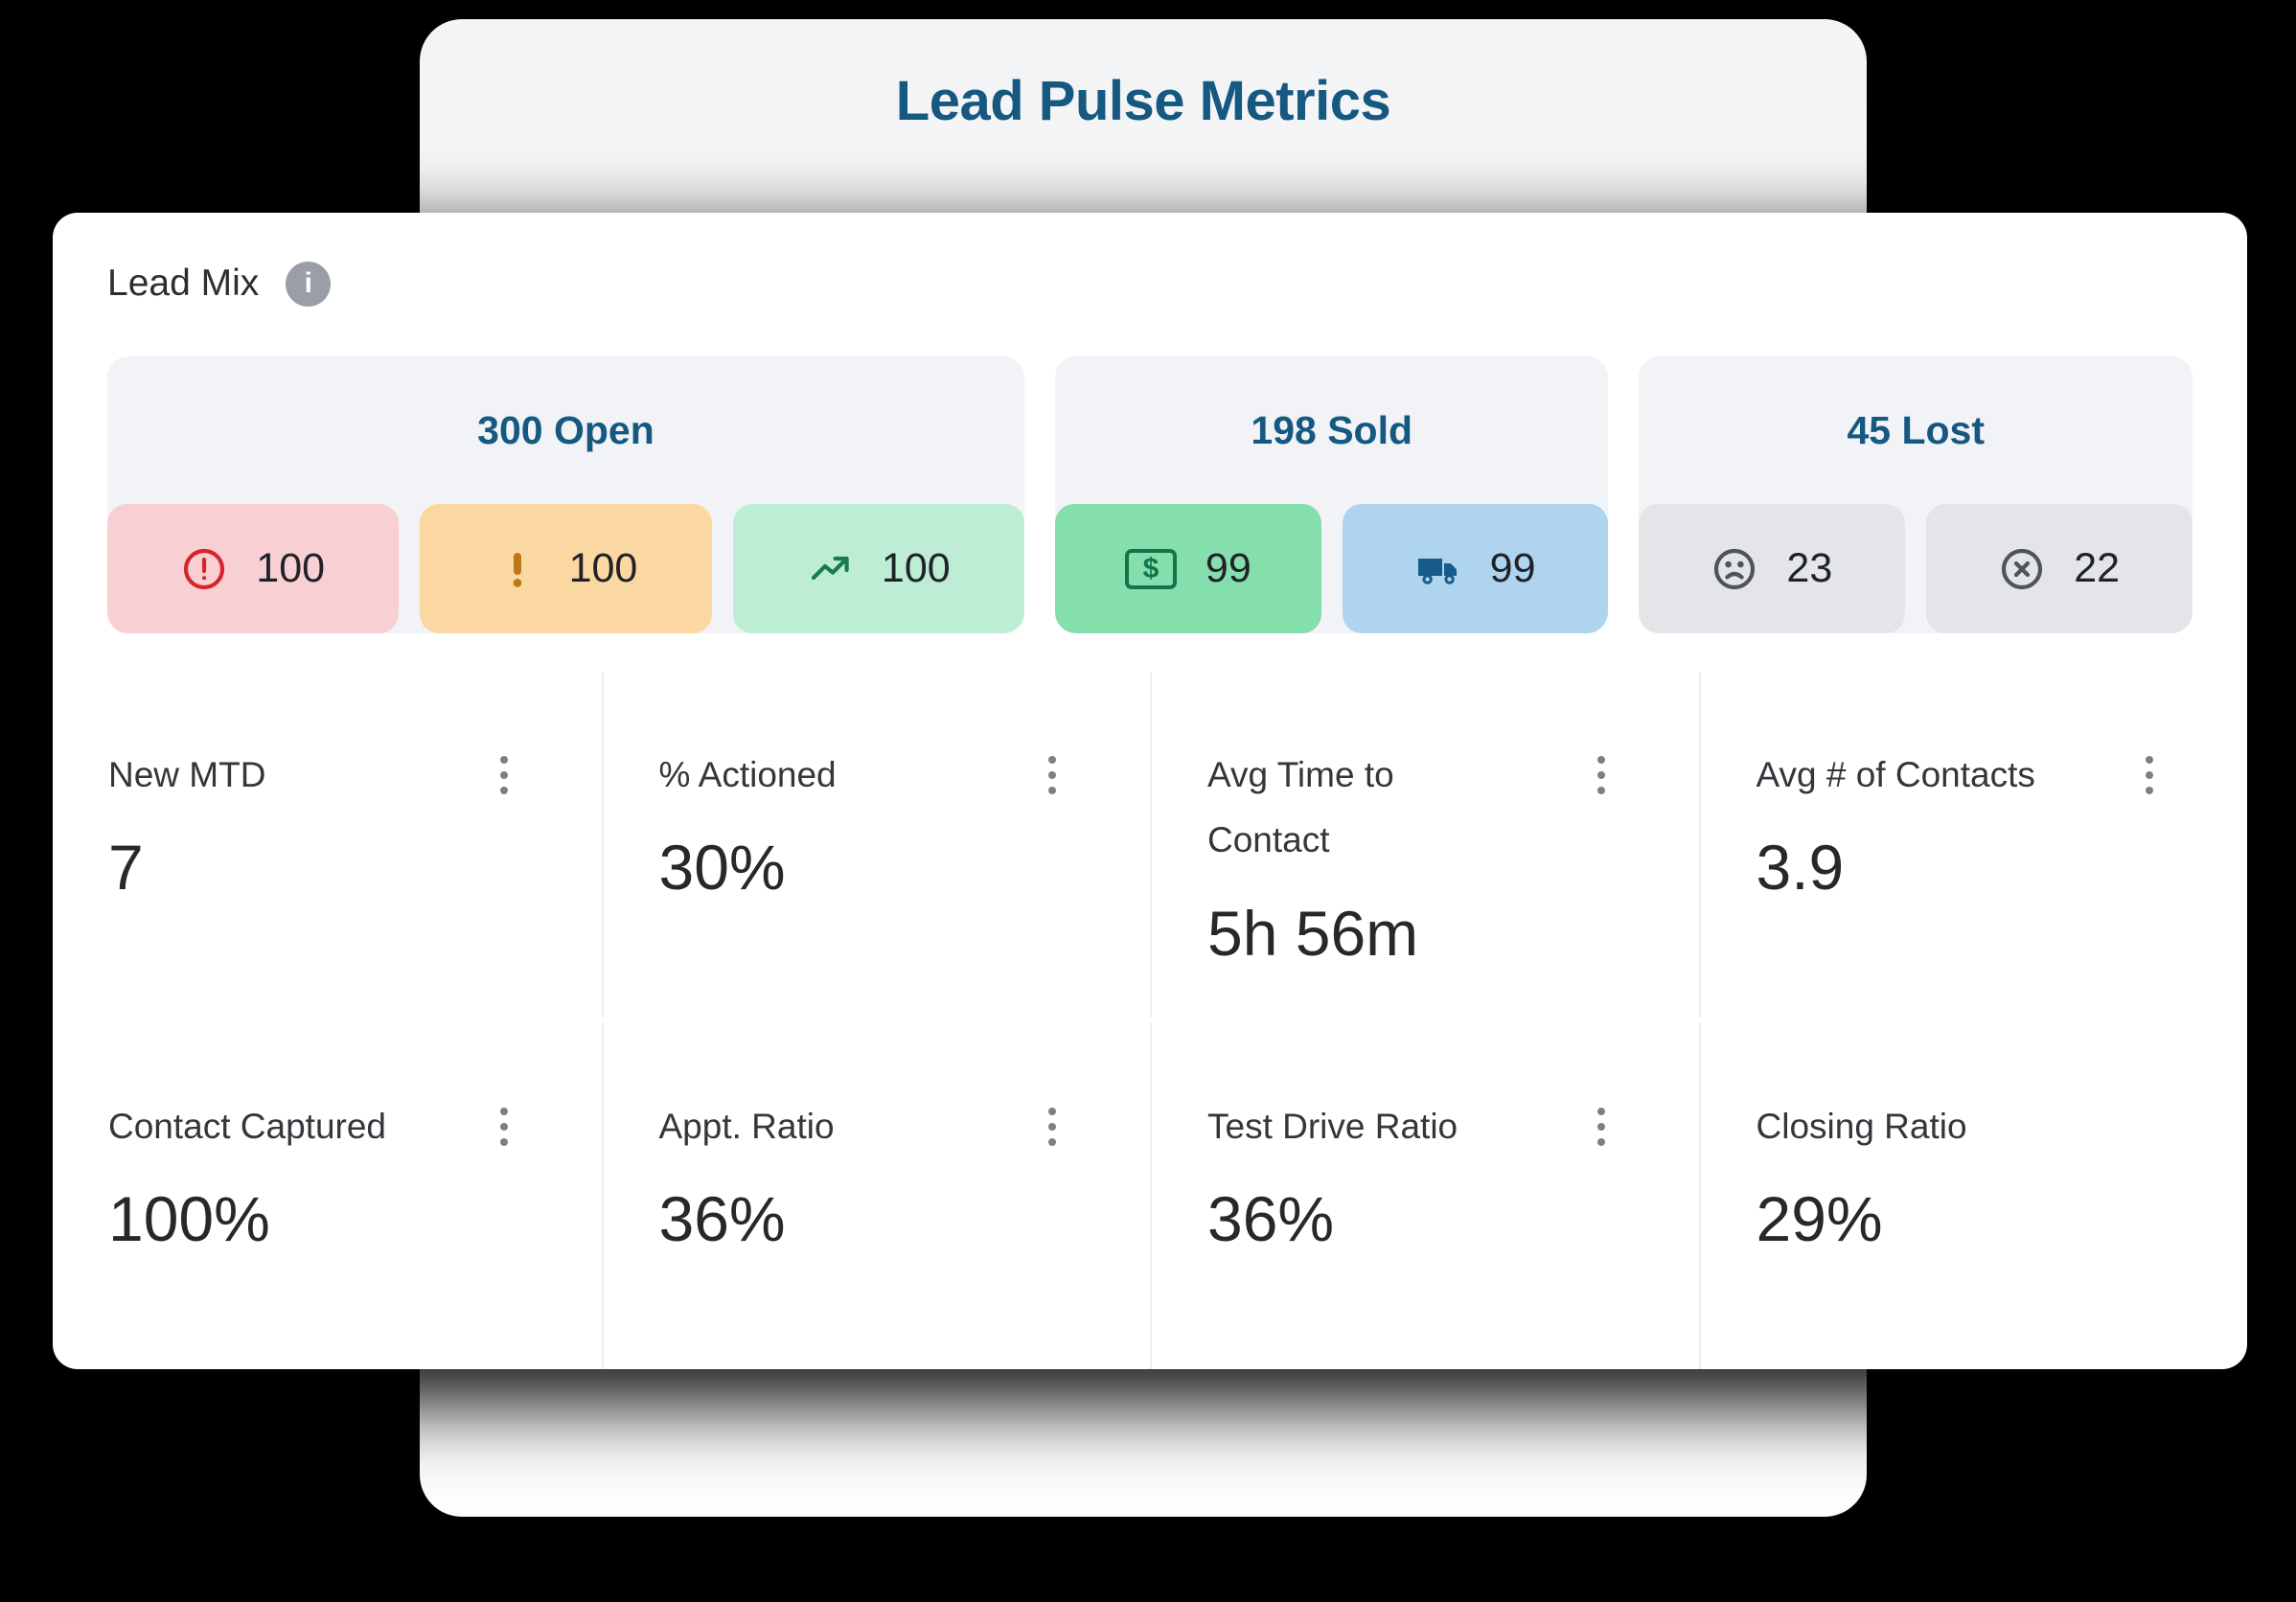 The image size is (2296, 1602). I want to click on group-title-zone: 45 Lost, so click(1916, 430).